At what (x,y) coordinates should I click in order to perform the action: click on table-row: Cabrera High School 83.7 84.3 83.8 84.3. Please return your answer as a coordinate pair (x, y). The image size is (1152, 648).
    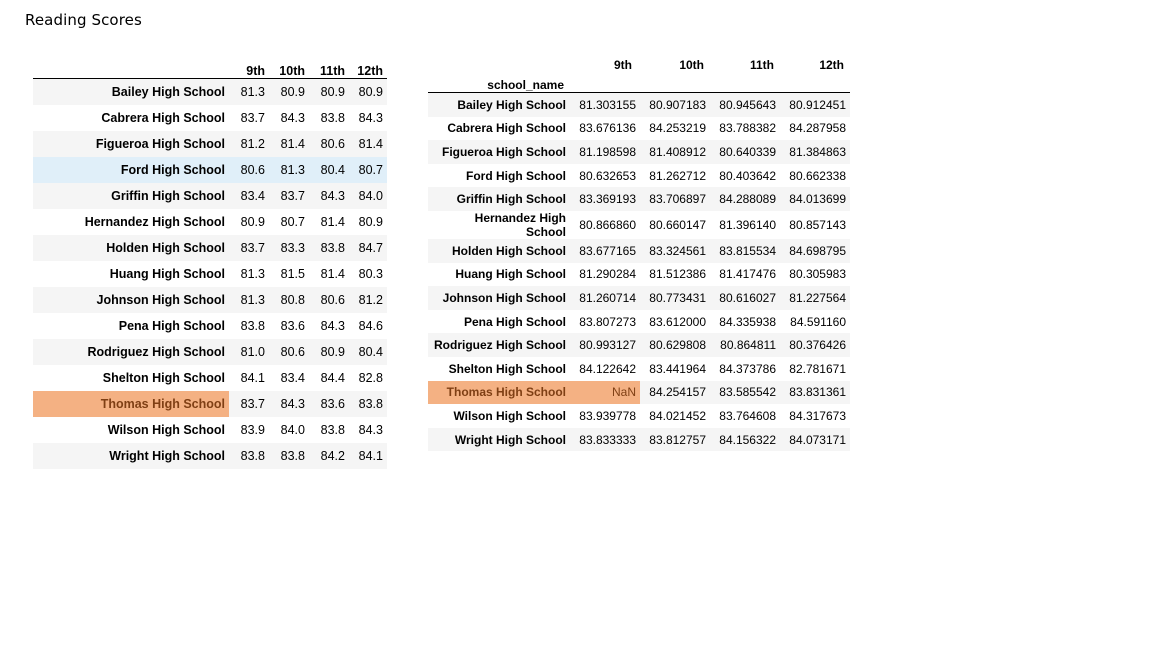
    Looking at the image, I should click on (210, 118).